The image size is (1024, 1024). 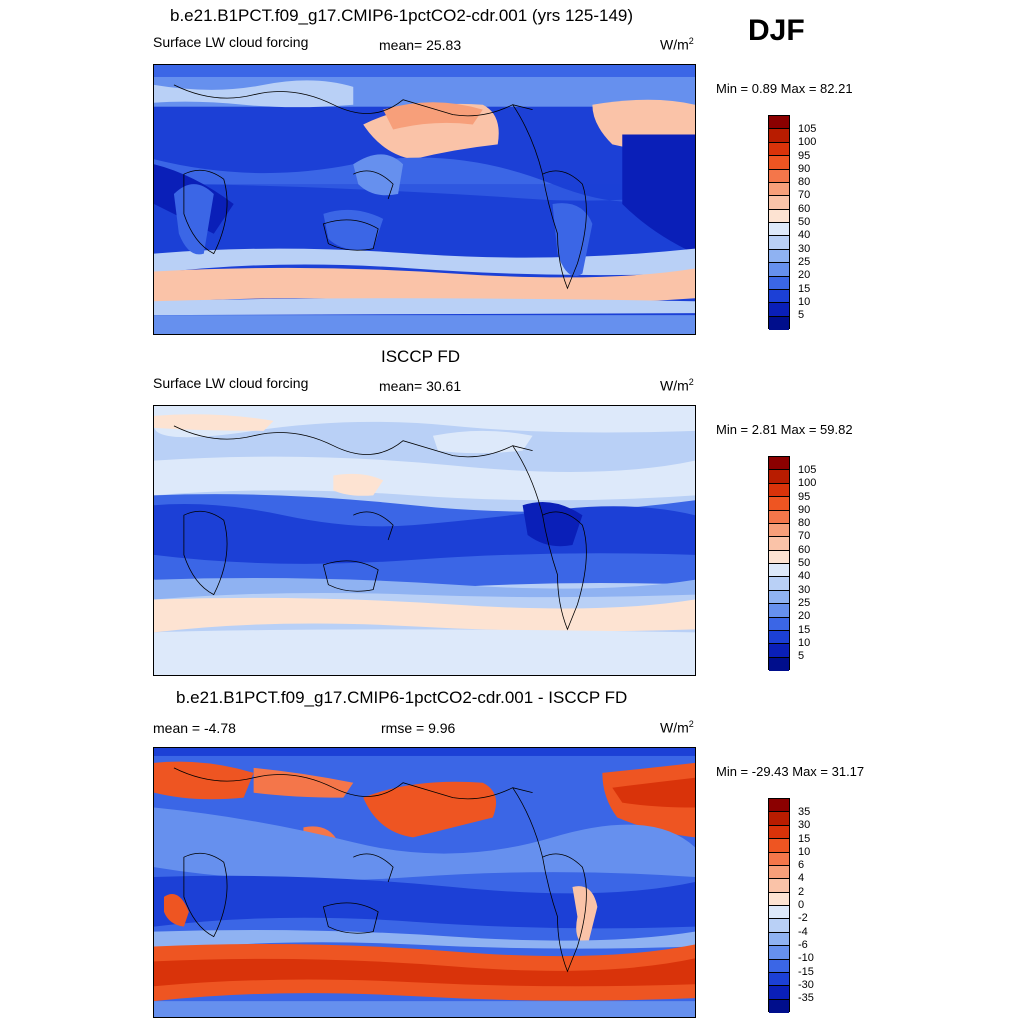 What do you see at coordinates (776, 30) in the screenshot?
I see `season-label: DJF` at bounding box center [776, 30].